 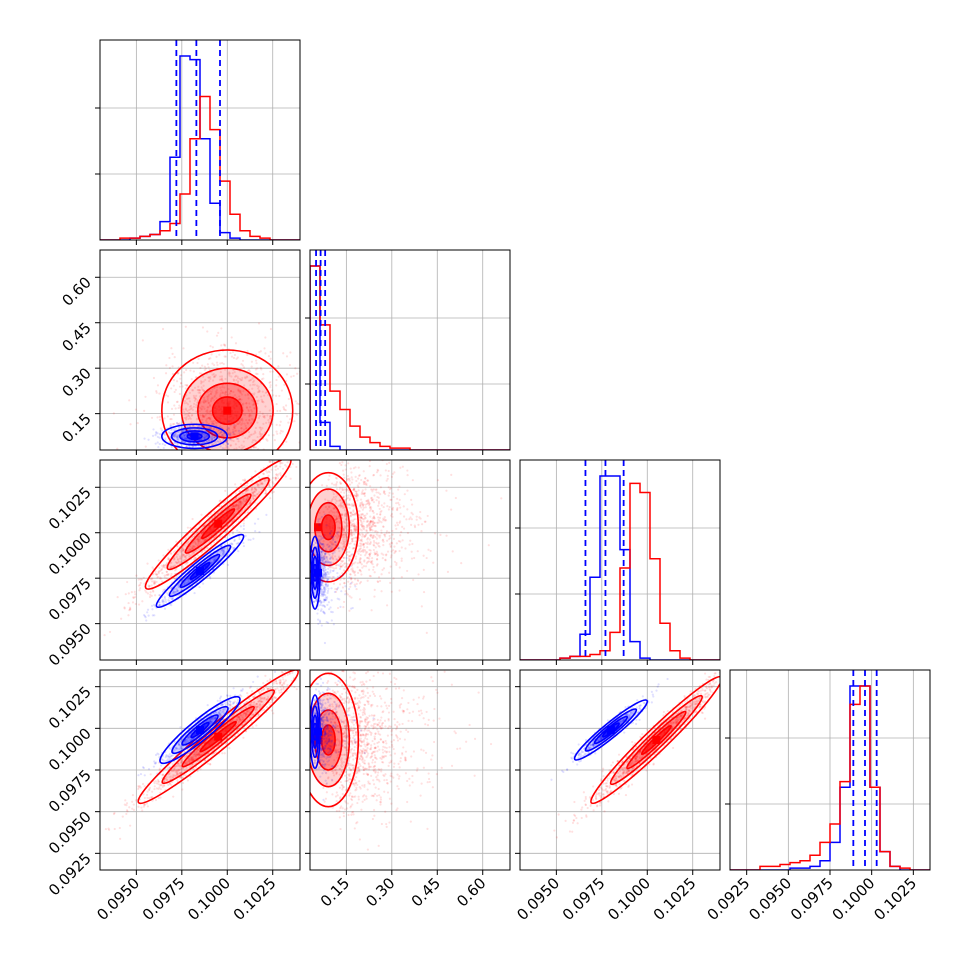 What do you see at coordinates (404, 760) in the screenshot?
I see `scatter-red` at bounding box center [404, 760].